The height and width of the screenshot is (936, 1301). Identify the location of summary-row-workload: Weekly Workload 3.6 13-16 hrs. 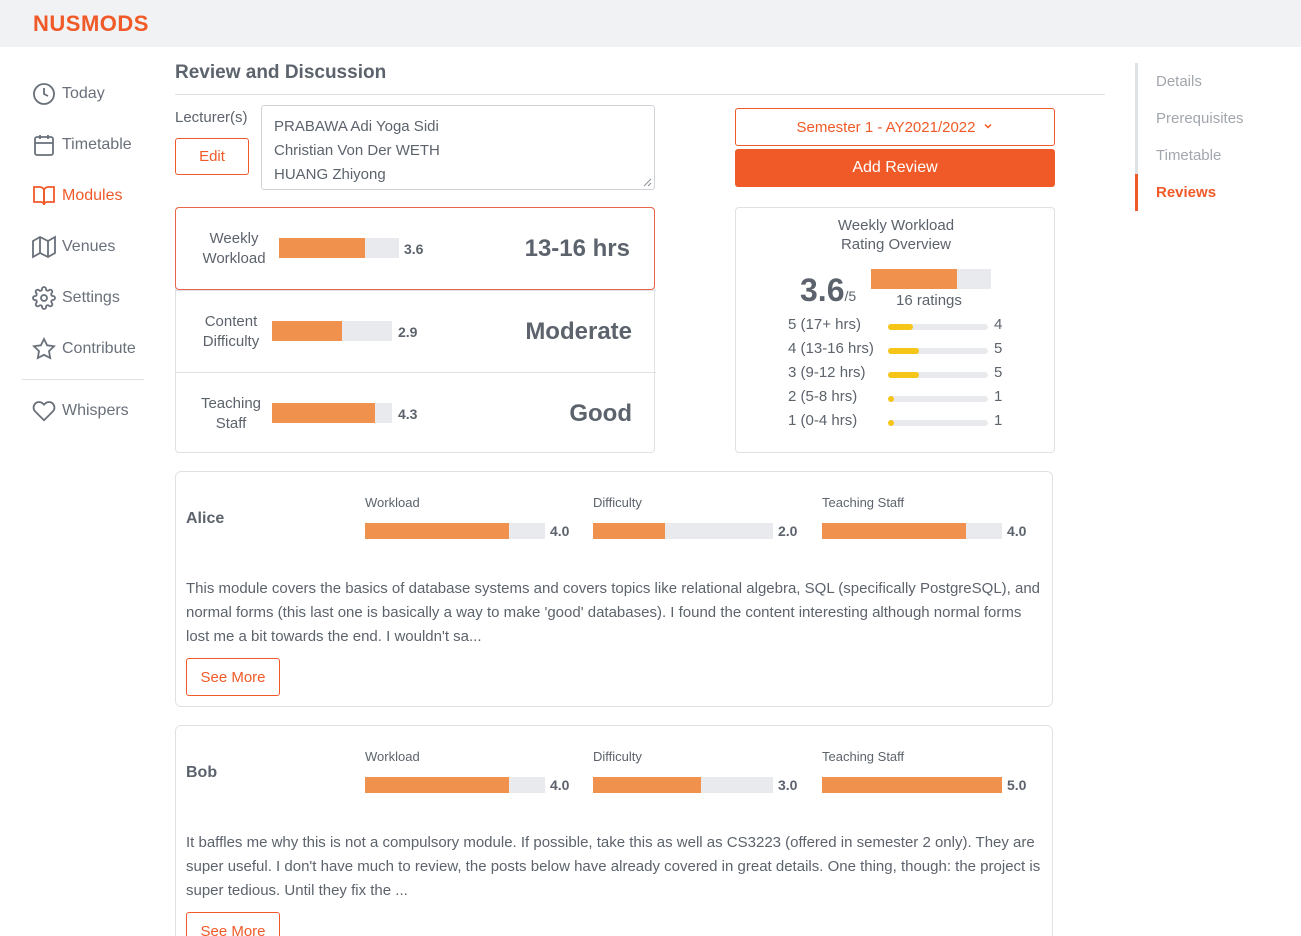
(415, 248).